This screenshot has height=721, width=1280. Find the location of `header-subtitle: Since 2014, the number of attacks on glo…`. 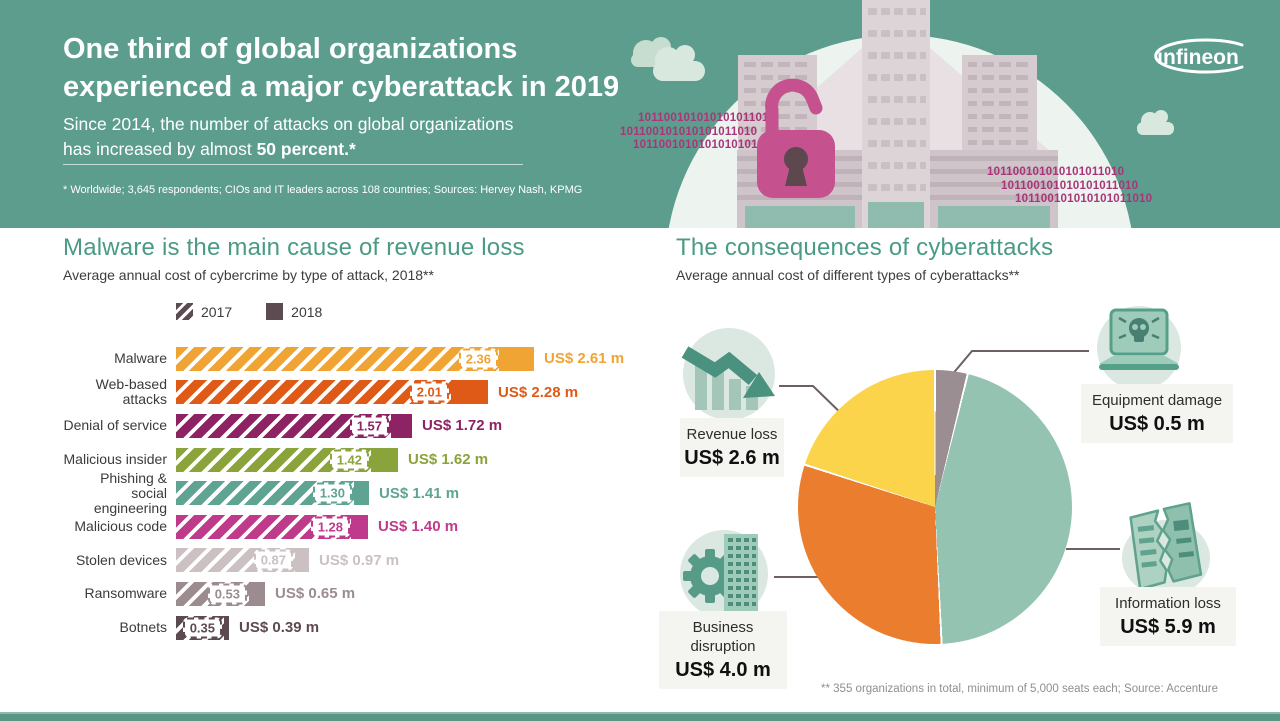

header-subtitle: Since 2014, the number of attacks on glo… is located at coordinates (288, 137).